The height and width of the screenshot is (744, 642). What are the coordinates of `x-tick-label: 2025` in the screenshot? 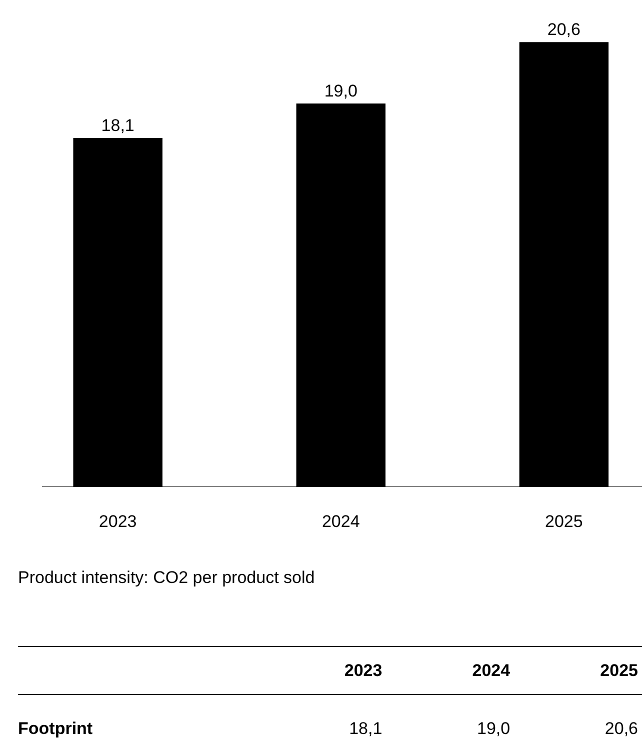 It's located at (564, 521).